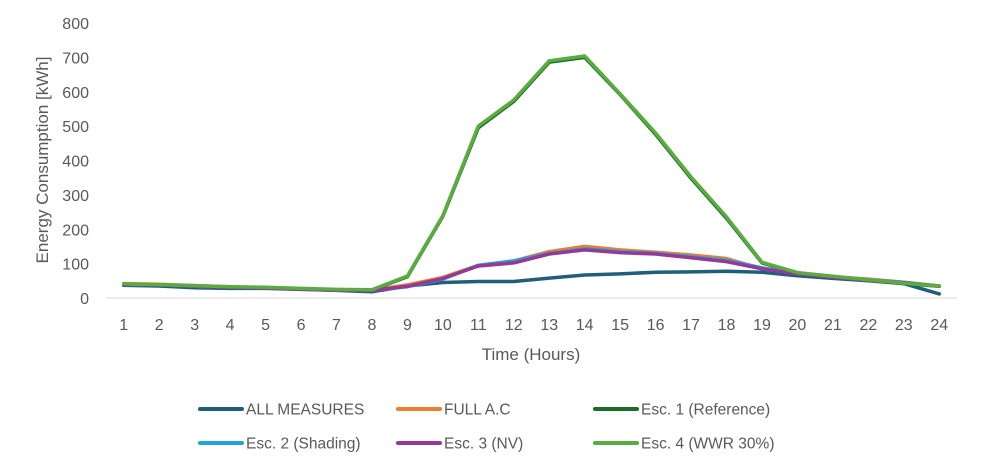 The height and width of the screenshot is (472, 982). I want to click on y-axis-ticks: 0 100 200 300 400 500 600 700 800, so click(75, 162).